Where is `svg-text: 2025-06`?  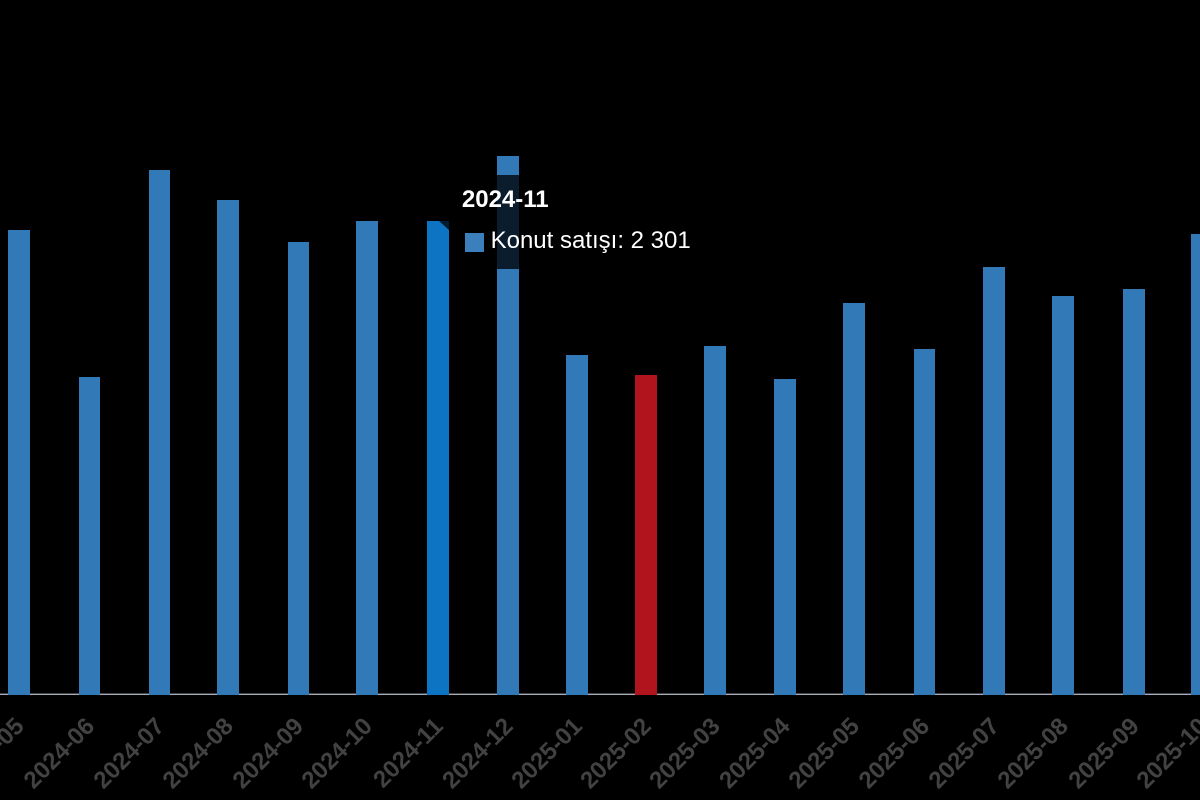
svg-text: 2025-06 is located at coordinates (894, 753).